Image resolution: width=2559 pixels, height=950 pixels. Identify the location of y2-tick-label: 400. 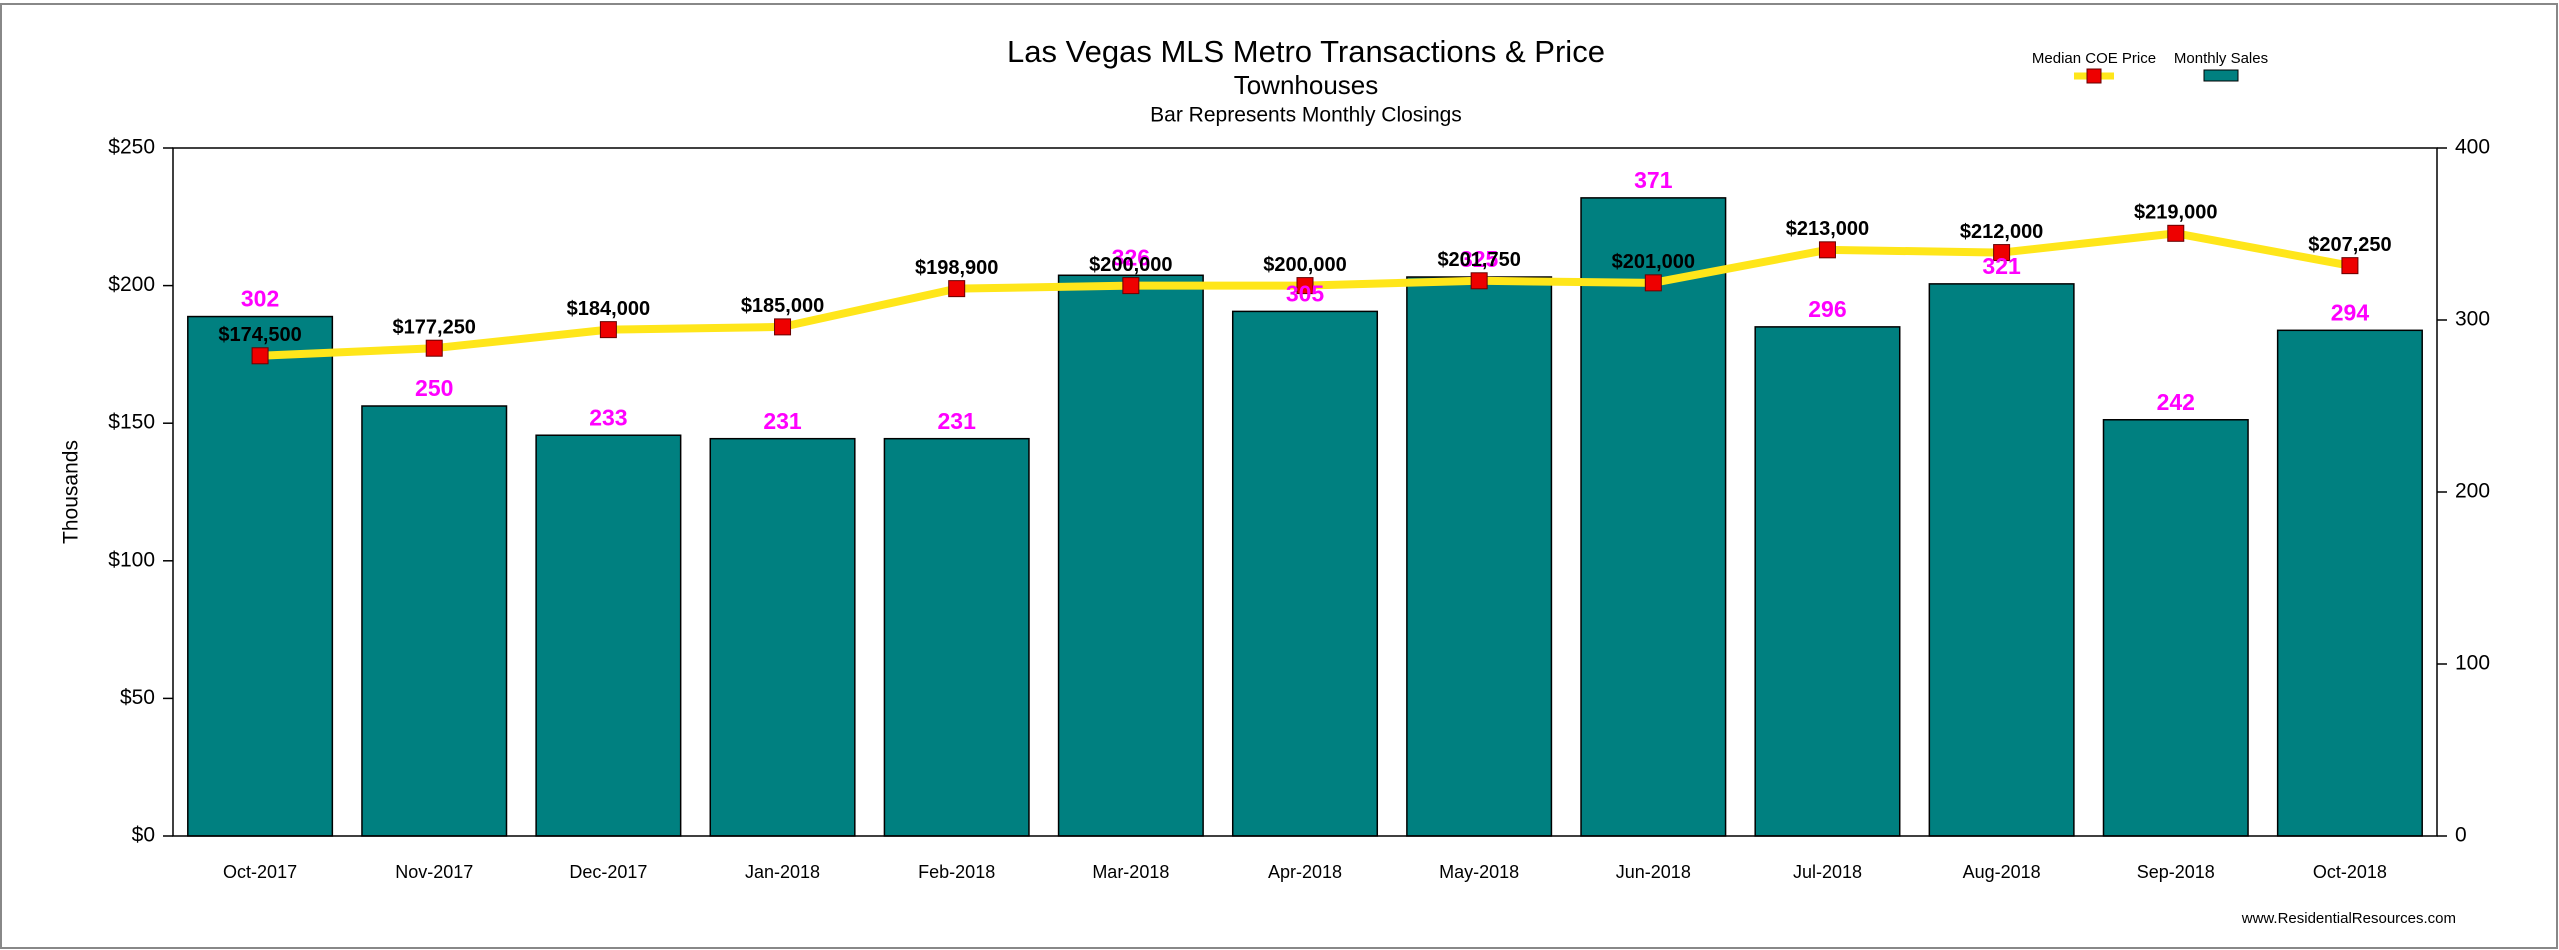
(2472, 147).